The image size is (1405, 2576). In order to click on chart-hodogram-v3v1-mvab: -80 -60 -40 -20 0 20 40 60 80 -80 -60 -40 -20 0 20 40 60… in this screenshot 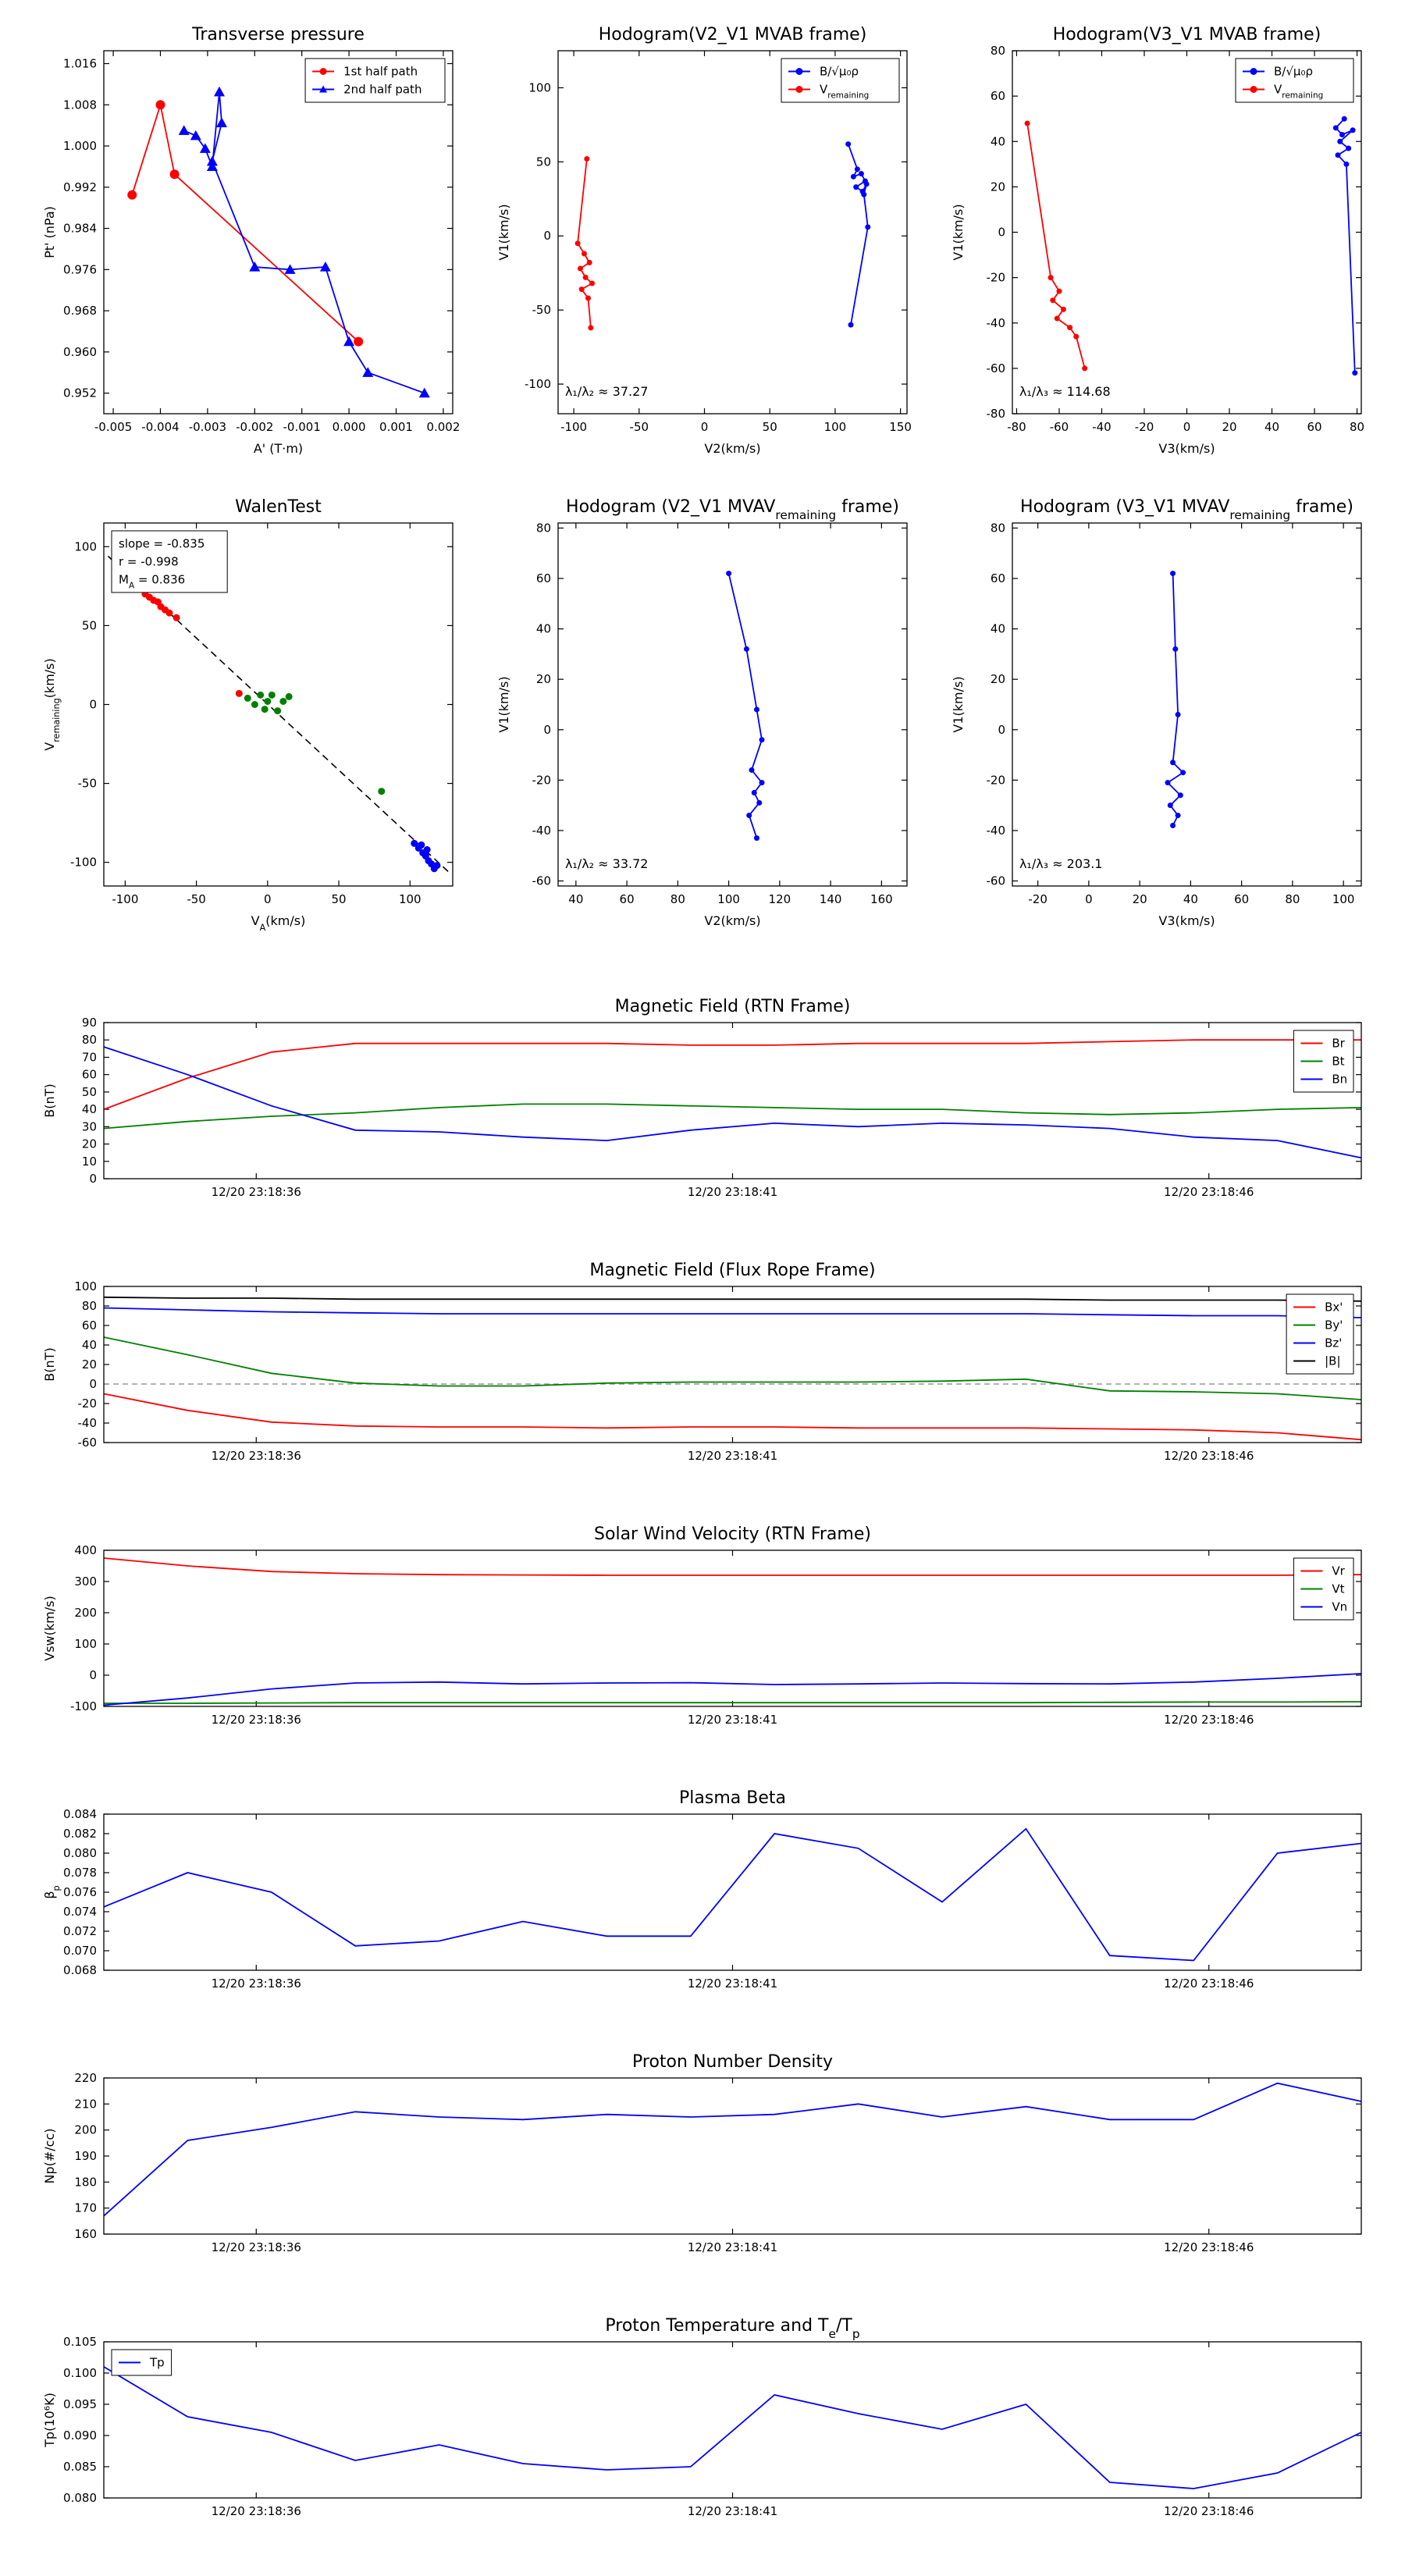, I will do `click(1156, 242)`.